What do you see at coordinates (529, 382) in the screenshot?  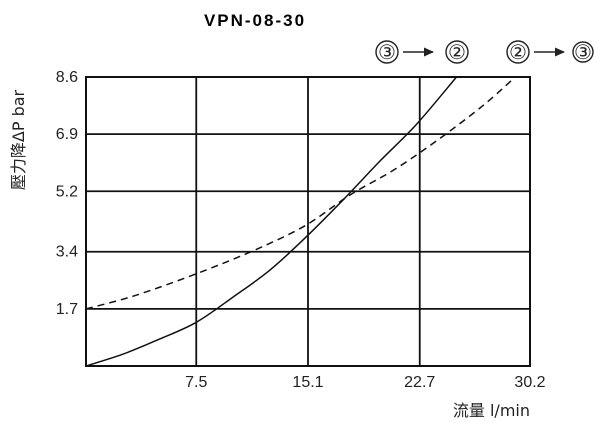 I see `x-tick-label: 30.2` at bounding box center [529, 382].